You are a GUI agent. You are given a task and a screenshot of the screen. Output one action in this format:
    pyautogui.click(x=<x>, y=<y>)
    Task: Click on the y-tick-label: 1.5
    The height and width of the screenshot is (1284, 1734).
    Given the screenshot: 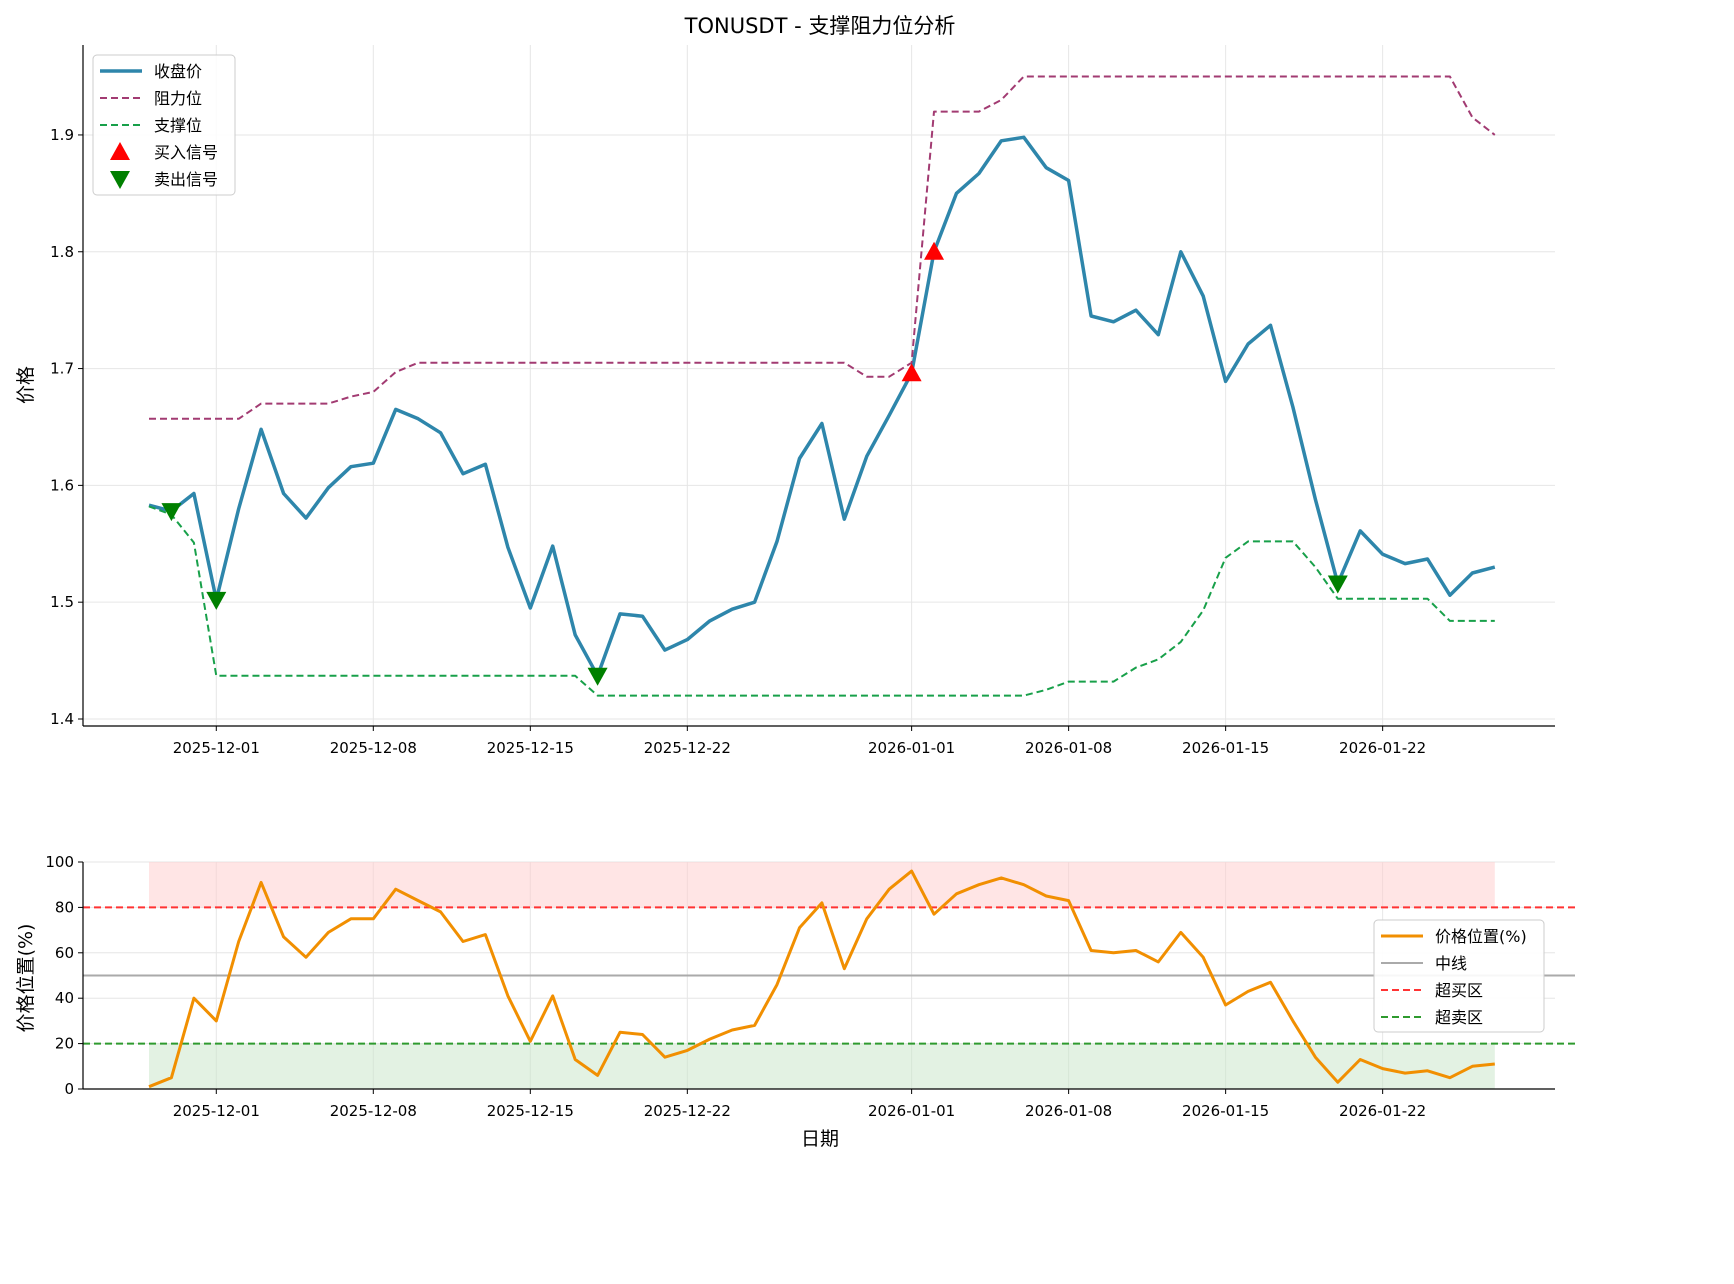 What is the action you would take?
    pyautogui.click(x=62, y=602)
    